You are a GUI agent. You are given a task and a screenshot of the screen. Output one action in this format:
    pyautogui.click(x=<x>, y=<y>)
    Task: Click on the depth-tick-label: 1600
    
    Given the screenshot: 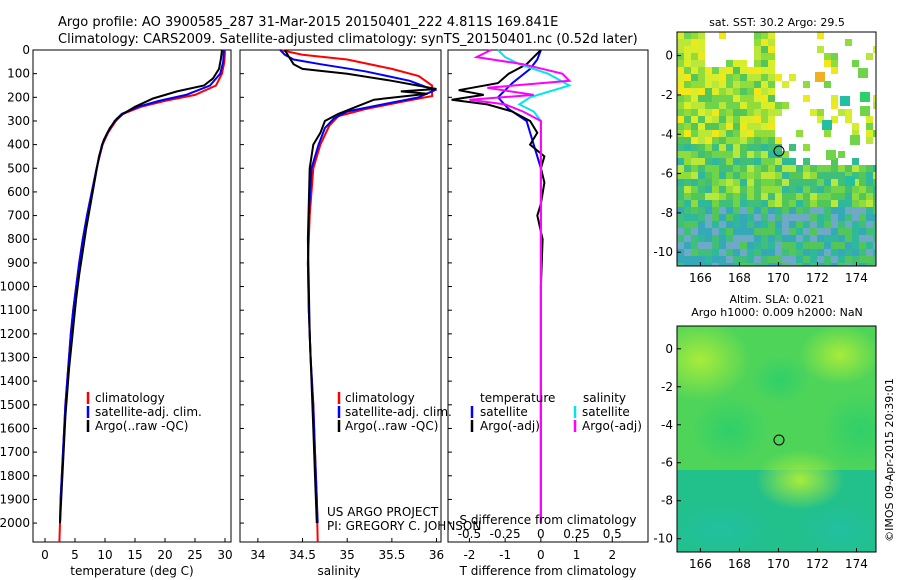 What is the action you would take?
    pyautogui.click(x=15, y=428)
    